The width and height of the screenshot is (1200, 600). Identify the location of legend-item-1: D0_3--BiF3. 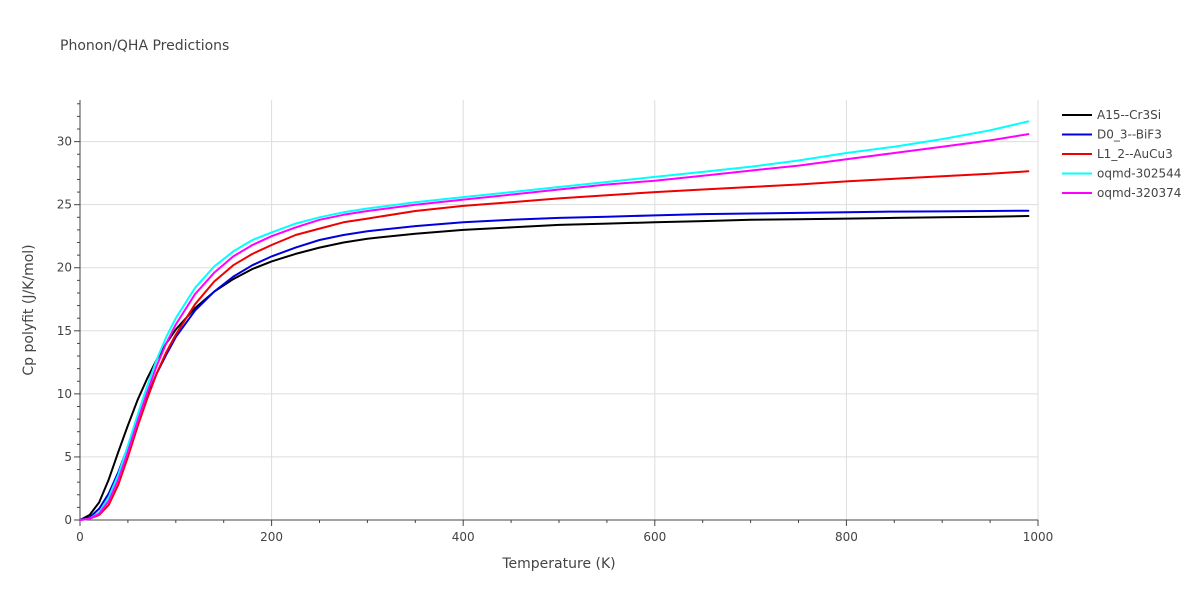
(1112, 135).